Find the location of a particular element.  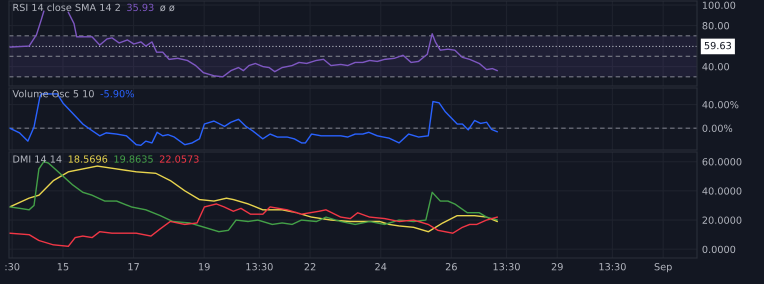

y-tick-label: 20.0000 is located at coordinates (722, 220).